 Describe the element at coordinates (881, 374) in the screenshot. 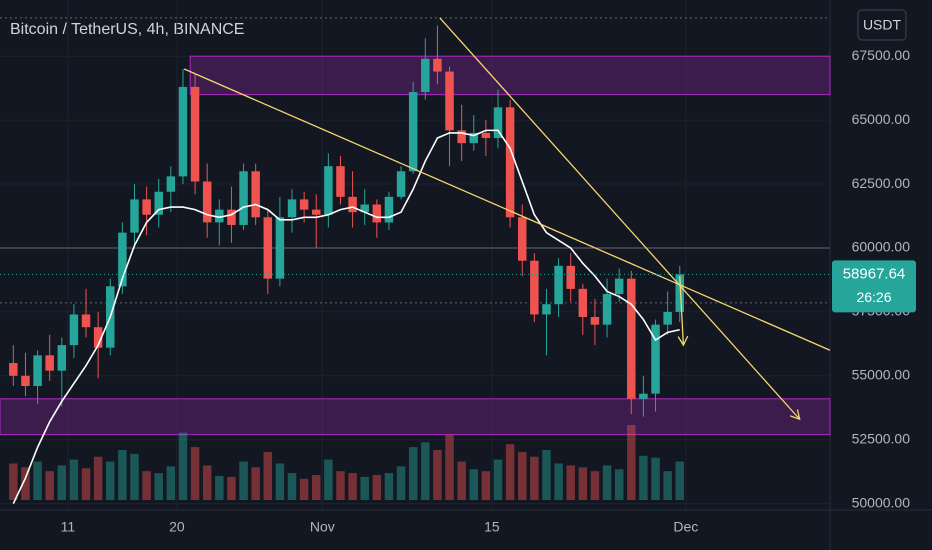

I see `y-tick-label: 55000.00` at that location.